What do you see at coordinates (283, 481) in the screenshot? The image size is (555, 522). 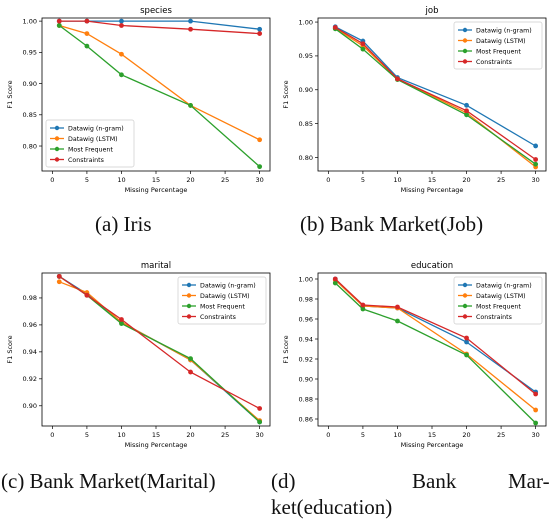 I see `caption-d-label: (d)` at bounding box center [283, 481].